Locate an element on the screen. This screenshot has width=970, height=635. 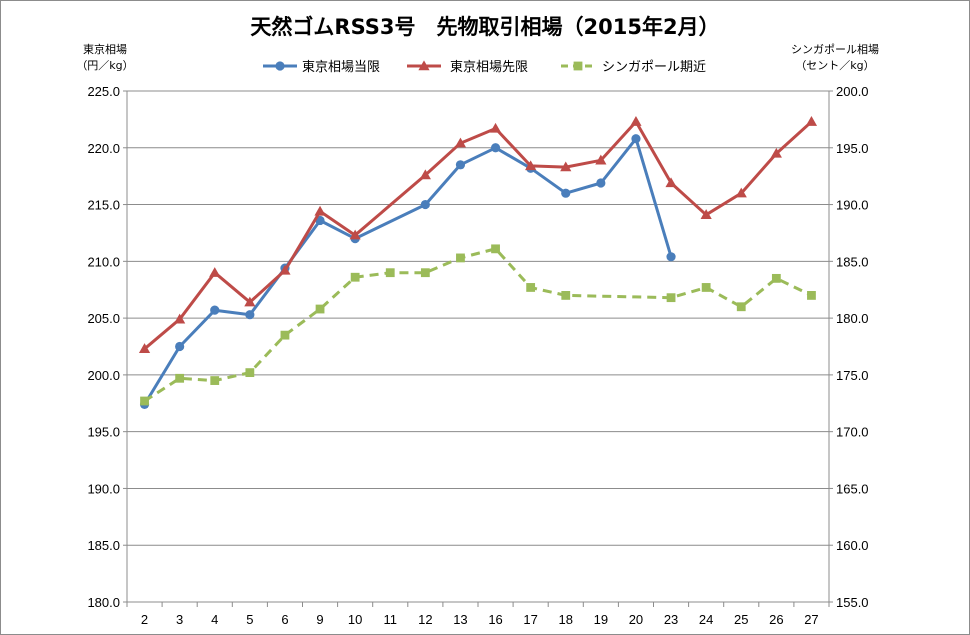
right-axis-label-line2: （セント／kg） is located at coordinates (834, 65).